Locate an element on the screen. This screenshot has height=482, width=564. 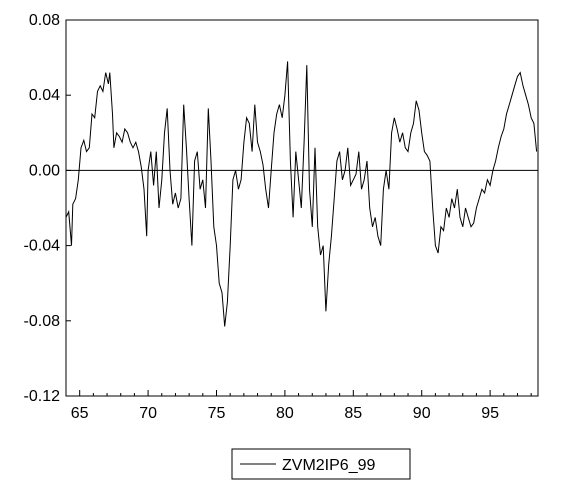
x-tick-label: 75 is located at coordinates (217, 413).